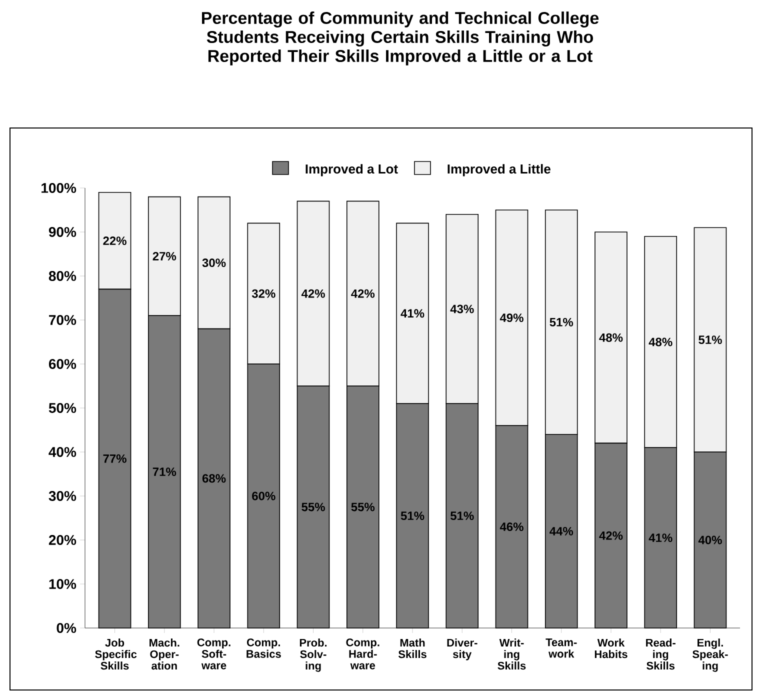 The image size is (759, 698). What do you see at coordinates (512, 318) in the screenshot?
I see `data-label: 49%` at bounding box center [512, 318].